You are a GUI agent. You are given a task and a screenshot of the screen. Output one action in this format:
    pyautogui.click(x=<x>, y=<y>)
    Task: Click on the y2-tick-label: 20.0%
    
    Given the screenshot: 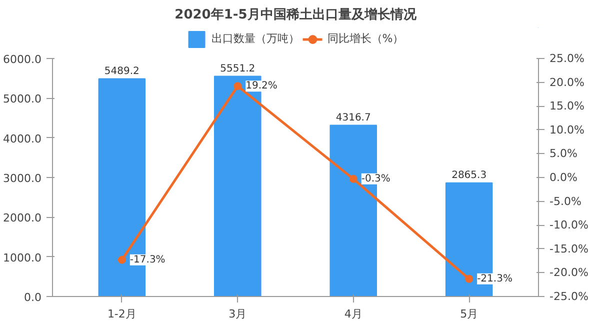 What is the action you would take?
    pyautogui.click(x=567, y=82)
    